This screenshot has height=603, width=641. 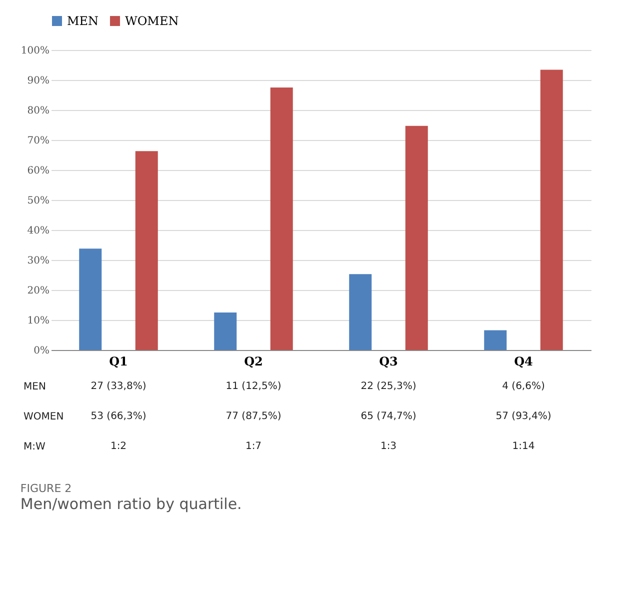 What do you see at coordinates (523, 361) in the screenshot?
I see `x-tick-label: Q4` at bounding box center [523, 361].